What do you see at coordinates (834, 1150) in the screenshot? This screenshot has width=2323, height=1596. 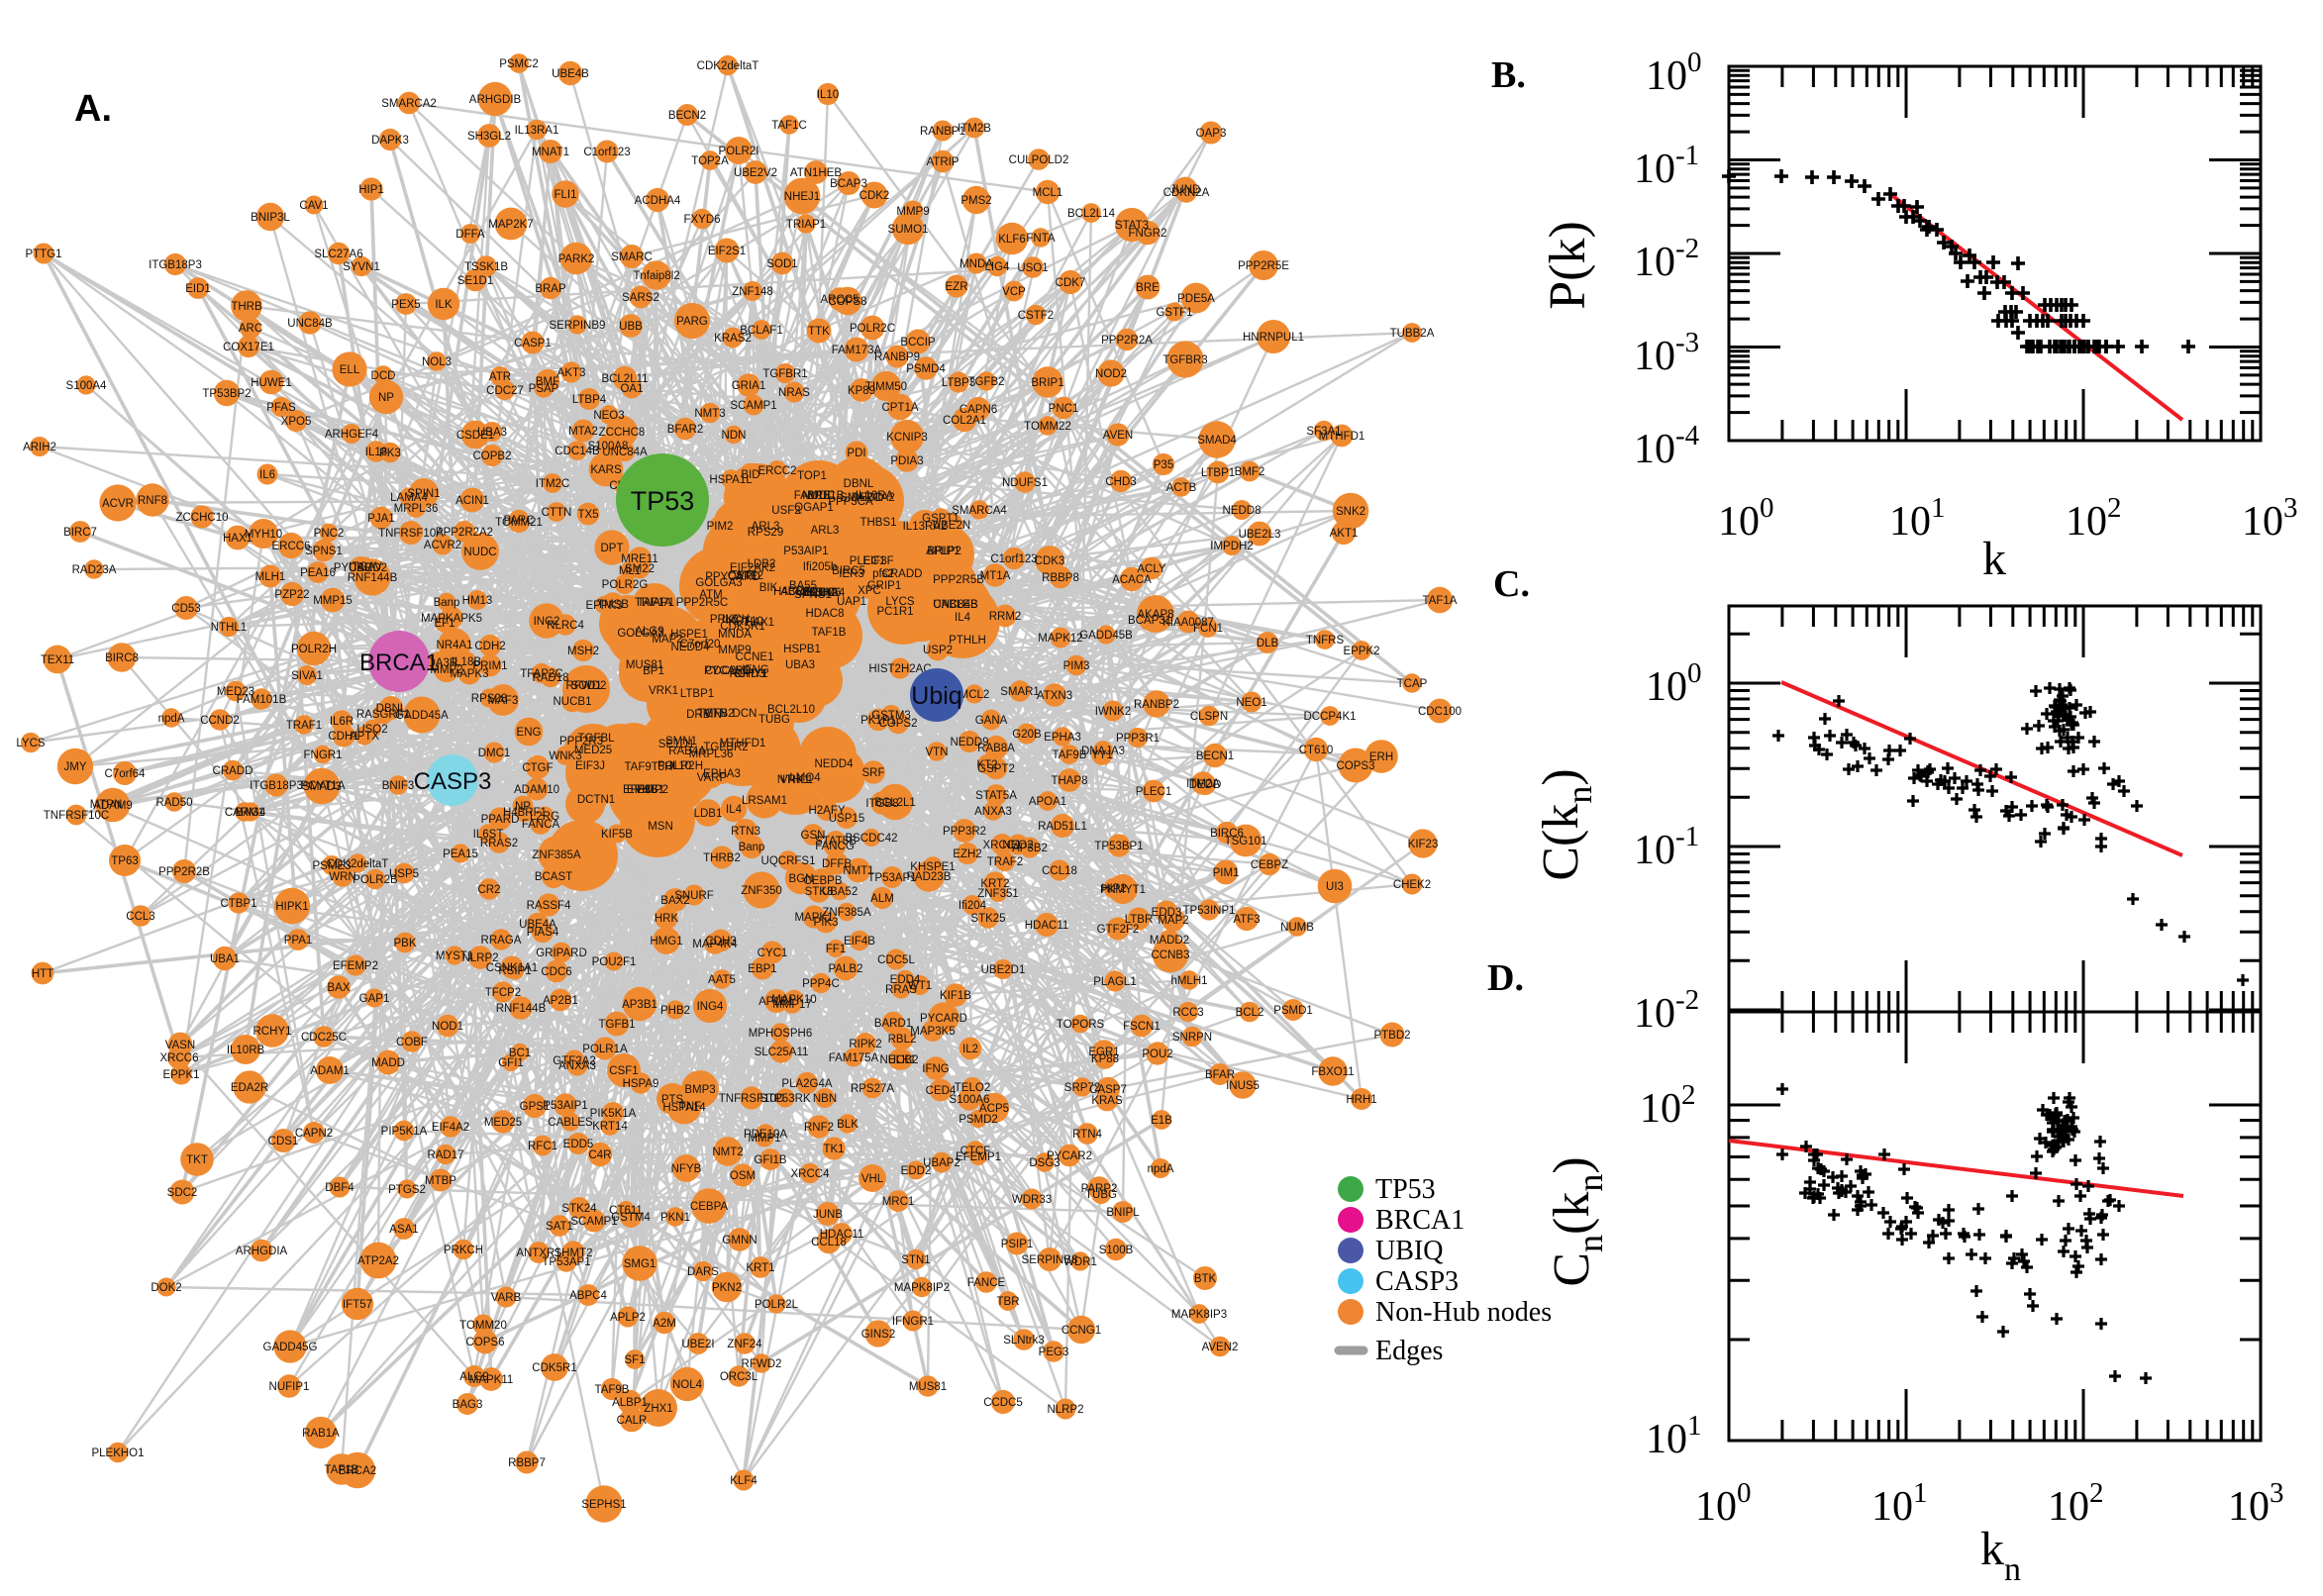 I see `svg-text: TK1` at bounding box center [834, 1150].